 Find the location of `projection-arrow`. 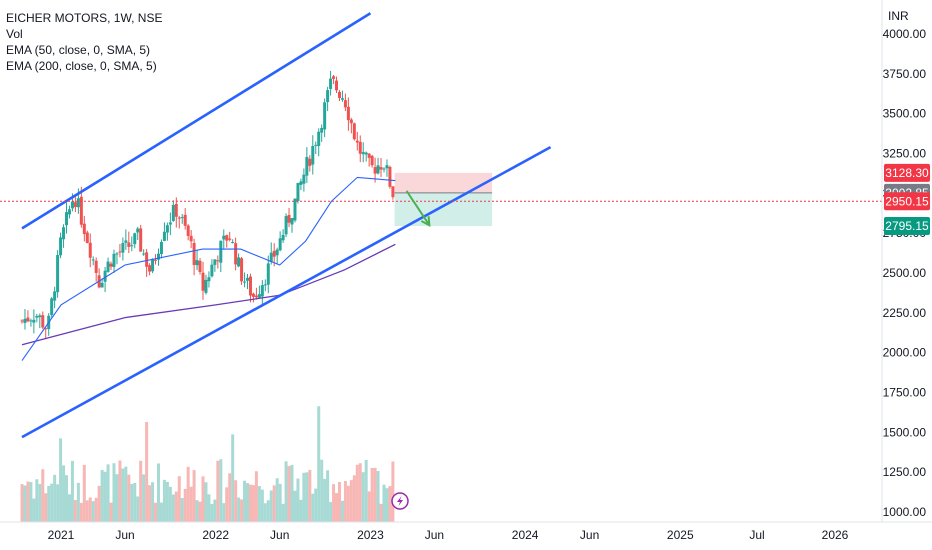

projection-arrow is located at coordinates (418, 208).